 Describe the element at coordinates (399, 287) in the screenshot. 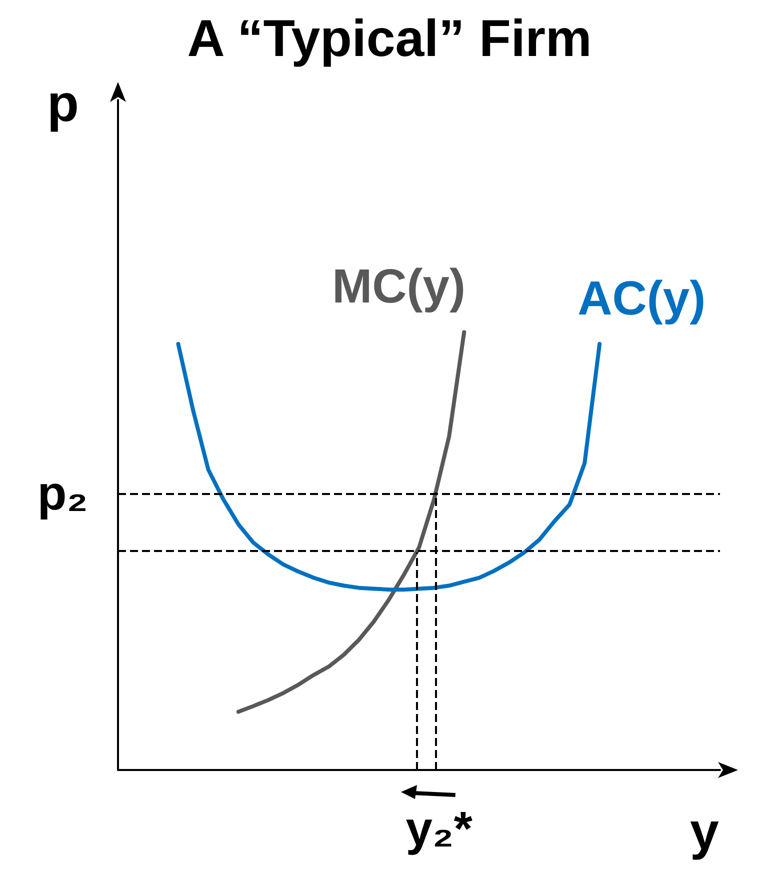

I see `series-label: MC(y)` at that location.